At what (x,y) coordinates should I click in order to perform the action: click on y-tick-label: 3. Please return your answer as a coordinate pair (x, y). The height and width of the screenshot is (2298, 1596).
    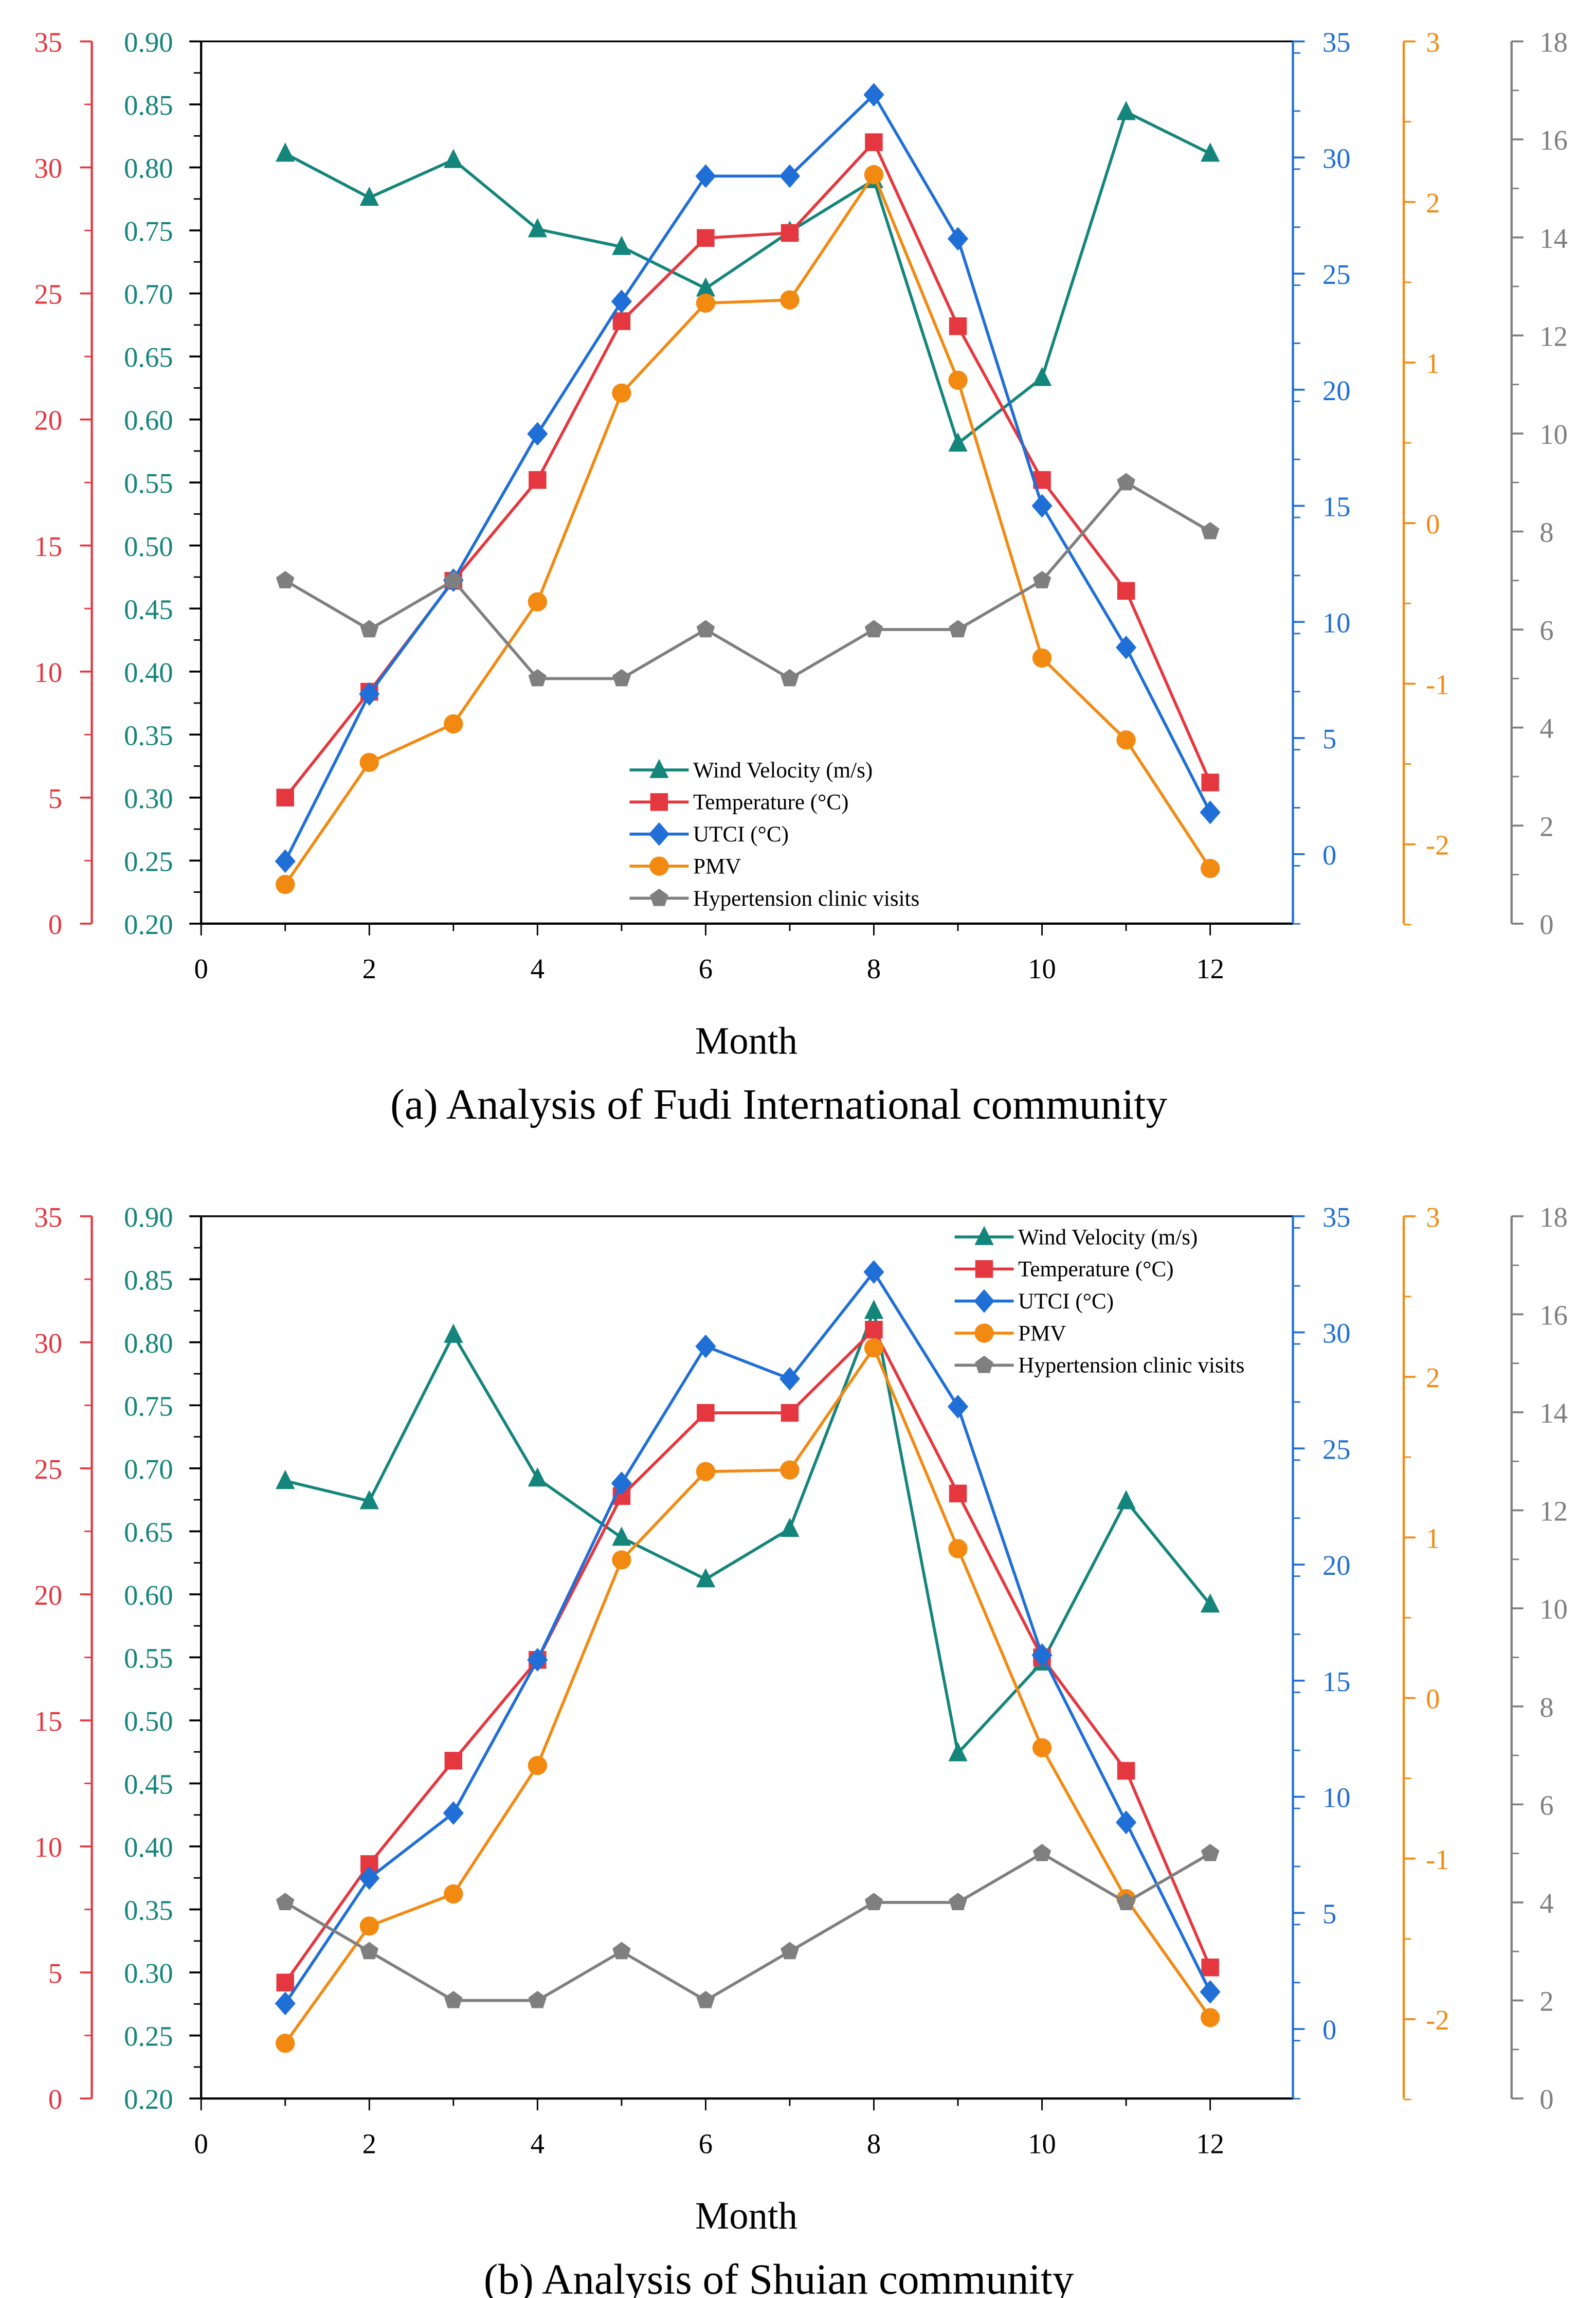
    Looking at the image, I should click on (1433, 43).